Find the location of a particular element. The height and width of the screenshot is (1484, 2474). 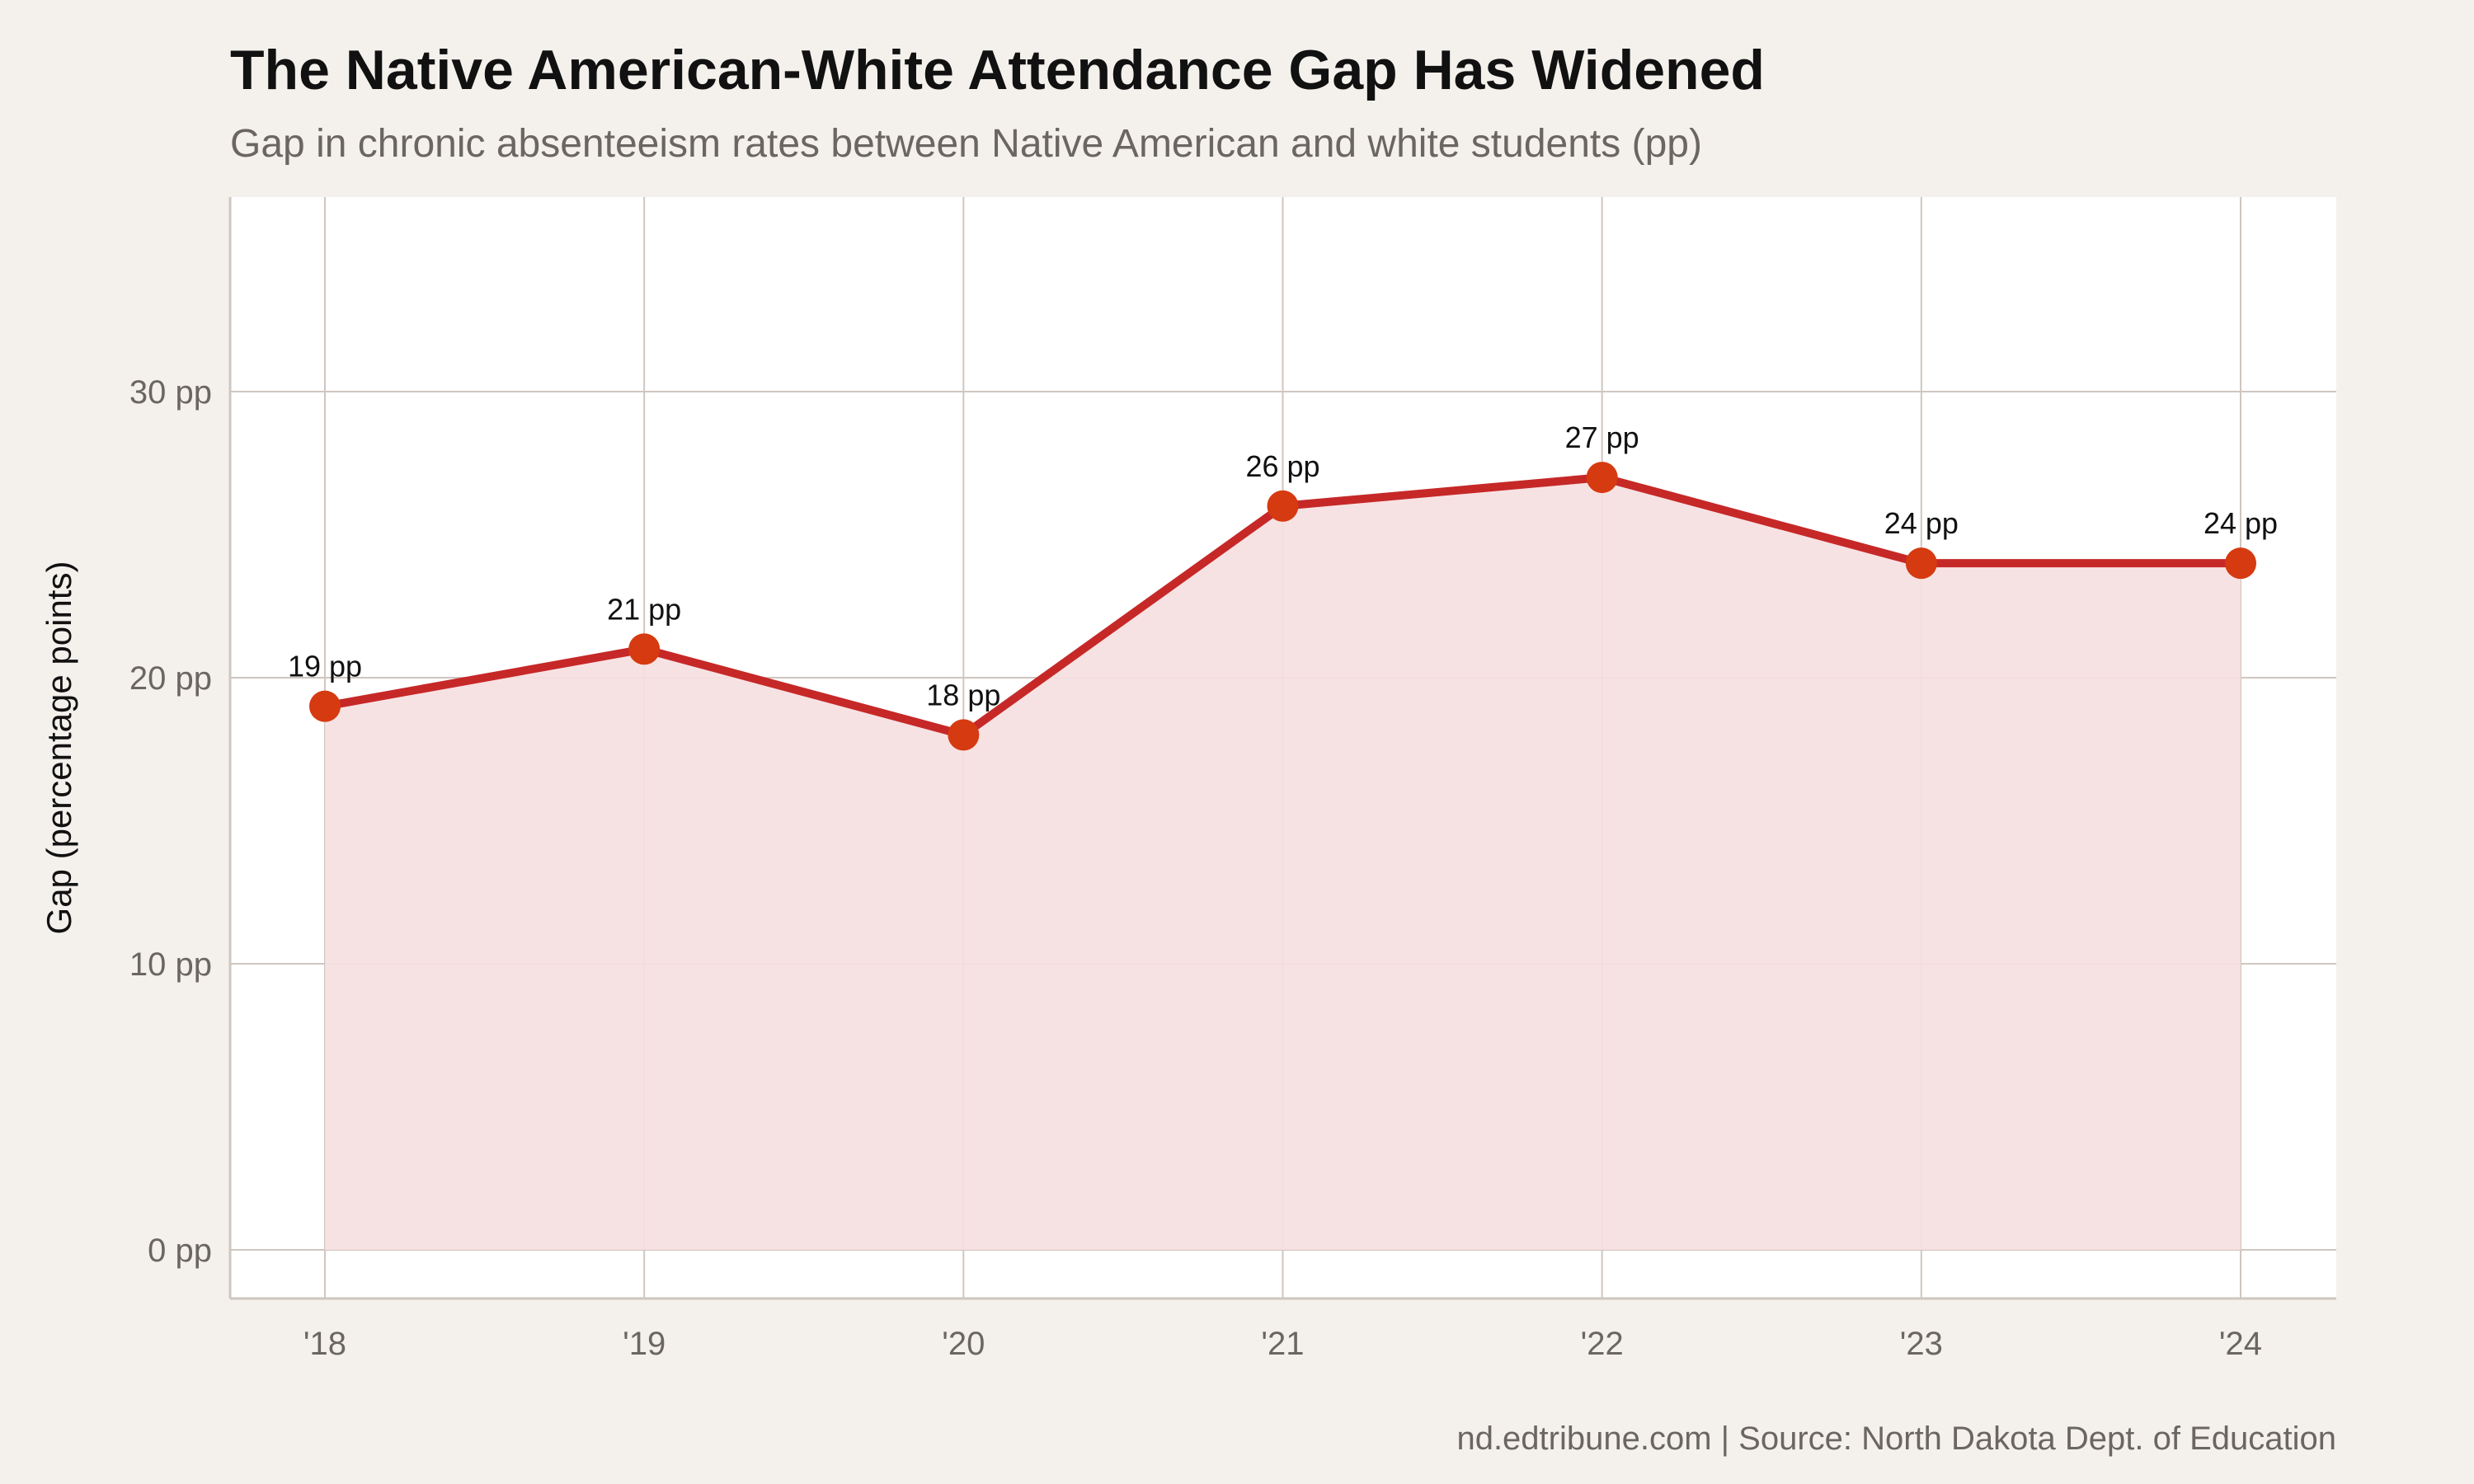

x-tick-label: '20 is located at coordinates (963, 1344).